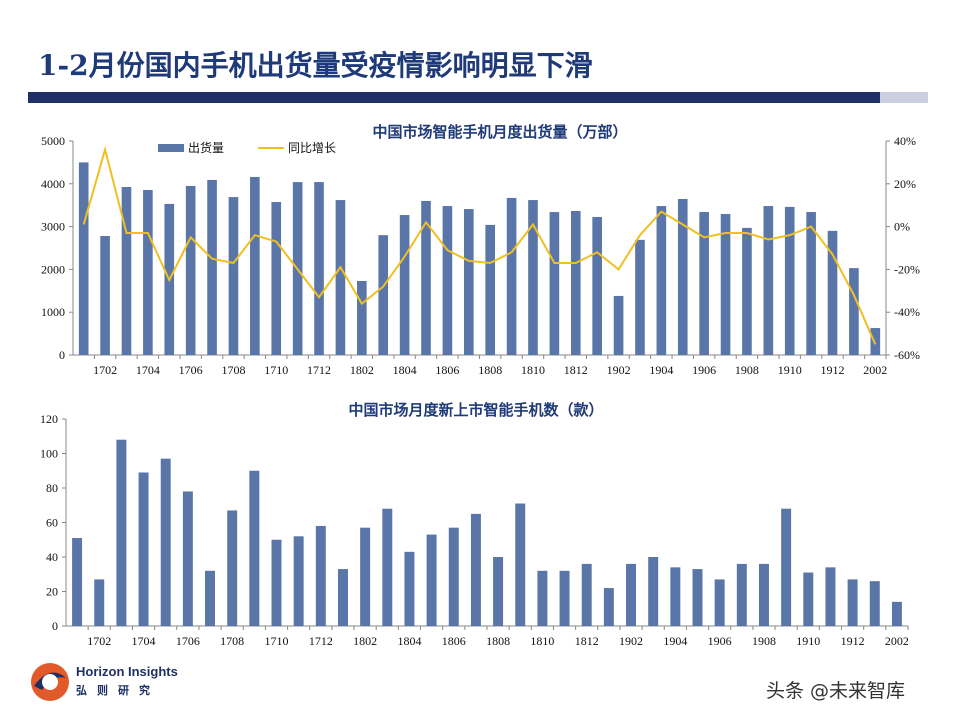 This screenshot has width=960, height=720. I want to click on x-tick-label: 1804, so click(405, 370).